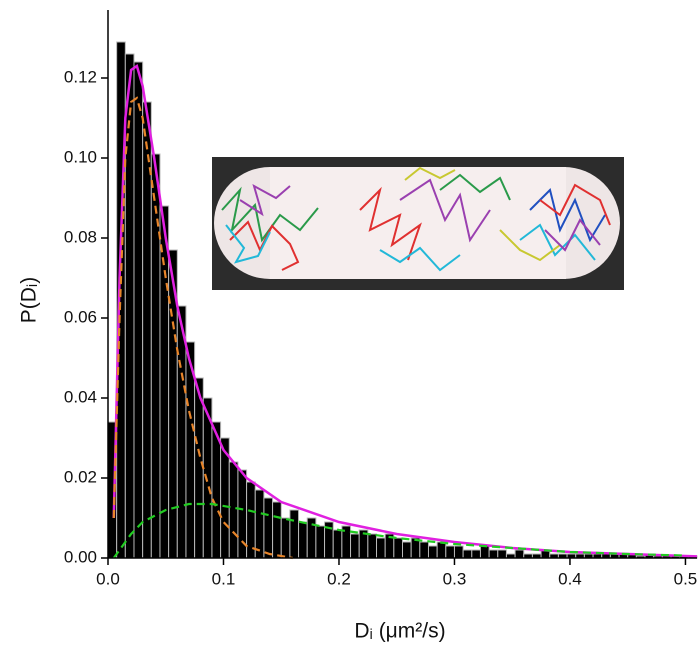  What do you see at coordinates (80, 76) in the screenshot?
I see `y-tick-label: 0.12` at bounding box center [80, 76].